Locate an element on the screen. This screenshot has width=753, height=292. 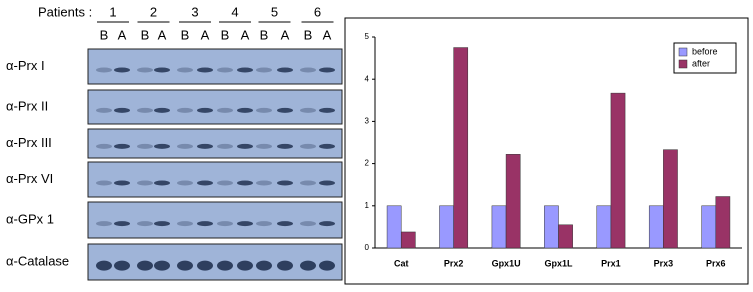
row-label: α-GPx 1 is located at coordinates (30, 218).